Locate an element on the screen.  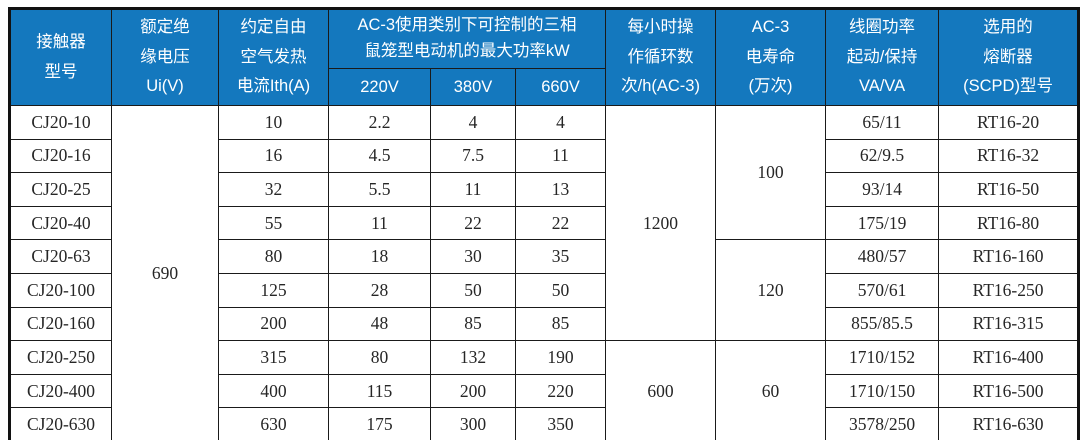
cell-coil: 1710/152 is located at coordinates (882, 357).